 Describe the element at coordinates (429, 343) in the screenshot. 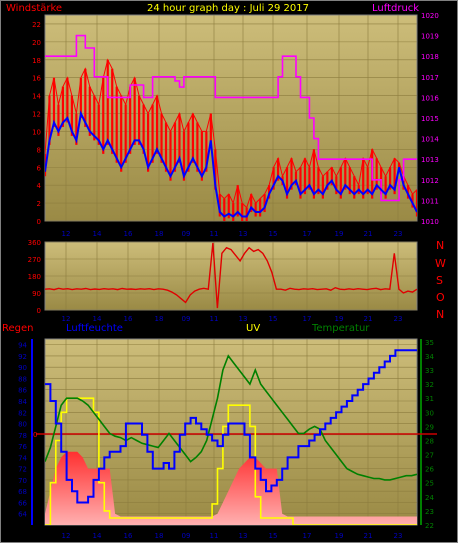

I see `temperature-tick-label: 35` at that location.